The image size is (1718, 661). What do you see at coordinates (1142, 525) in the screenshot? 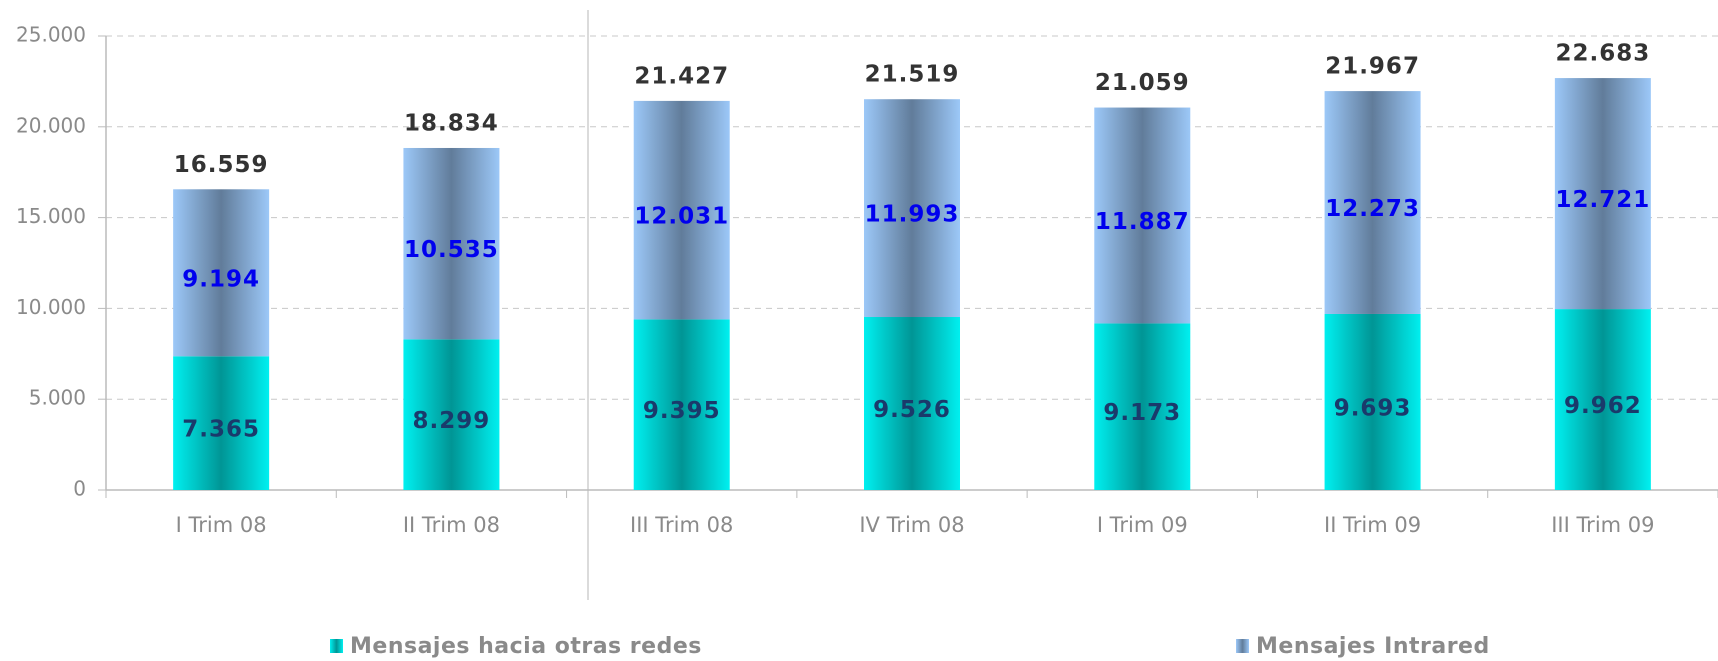
I see `x-tick-label: I Trim 09` at bounding box center [1142, 525].